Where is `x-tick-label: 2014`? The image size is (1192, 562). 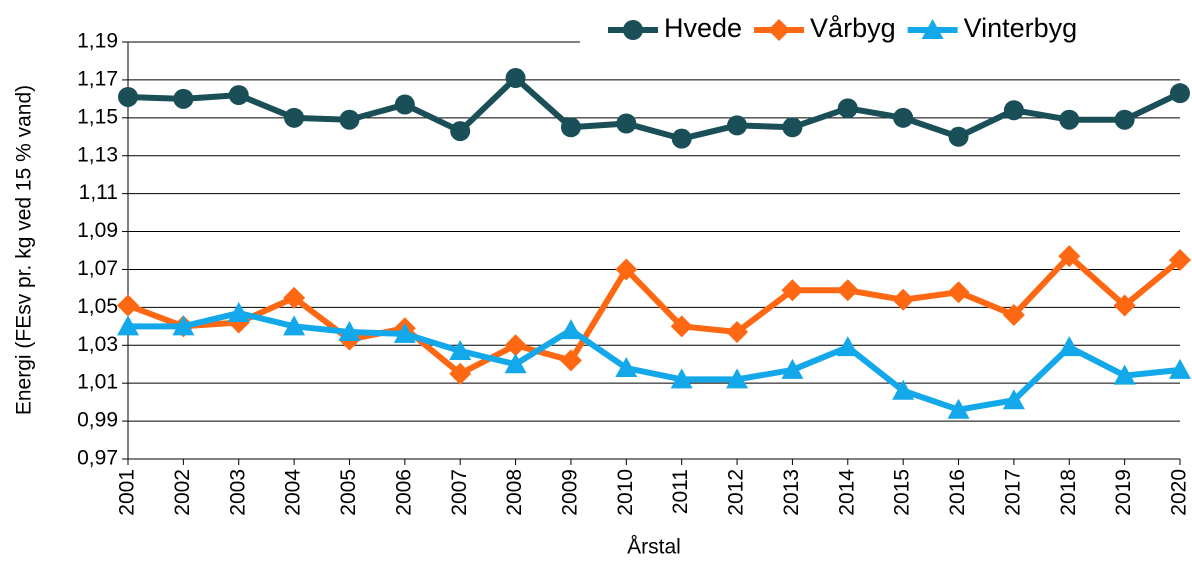 x-tick-label: 2014 is located at coordinates (846, 492).